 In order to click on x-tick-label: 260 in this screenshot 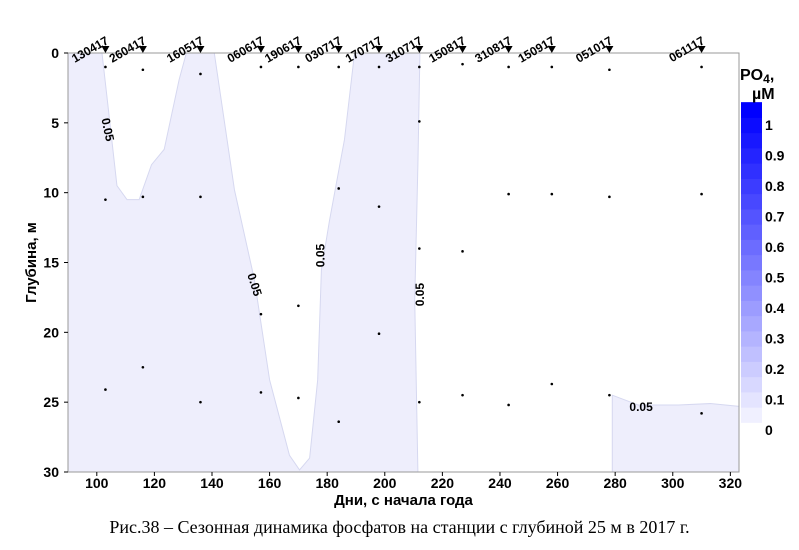, I will do `click(558, 483)`.